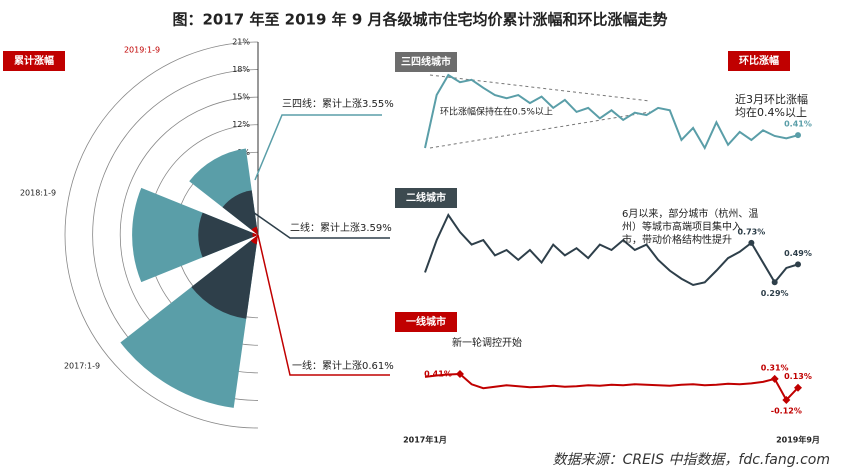 The height and width of the screenshot is (474, 841). What do you see at coordinates (775, 293) in the screenshot?
I see `value-label: 0.29%` at bounding box center [775, 293].